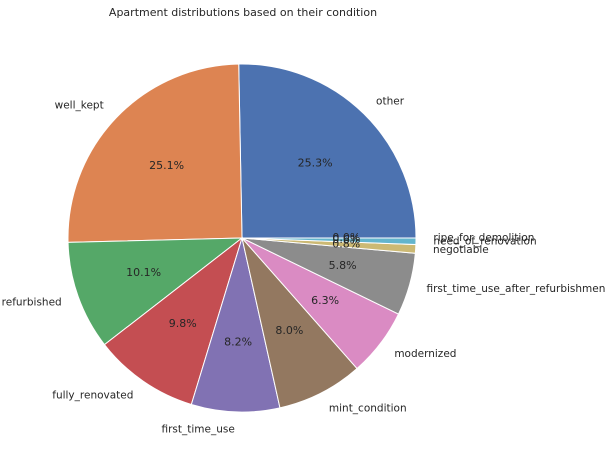  I want to click on pie-slice-well-kept, so click(155, 153).